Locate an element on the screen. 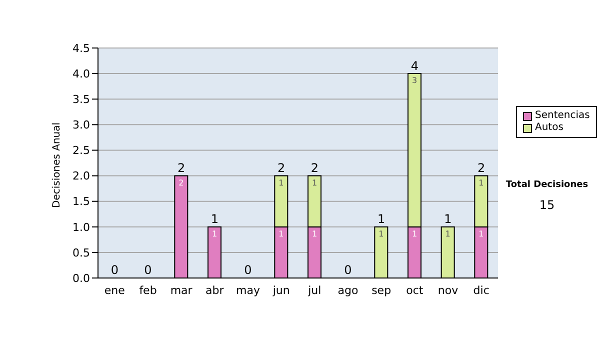 This screenshot has height=340, width=600. y-tick-label: 4.5 is located at coordinates (81, 48).